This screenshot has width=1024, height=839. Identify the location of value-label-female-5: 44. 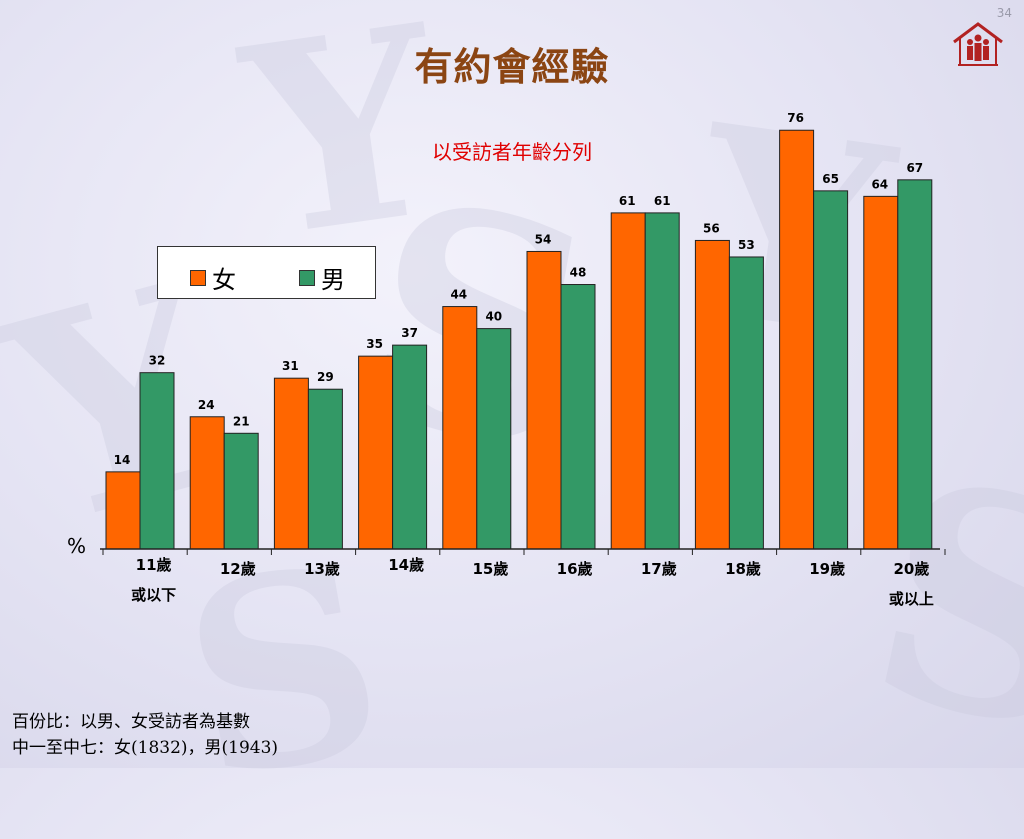
(458, 295).